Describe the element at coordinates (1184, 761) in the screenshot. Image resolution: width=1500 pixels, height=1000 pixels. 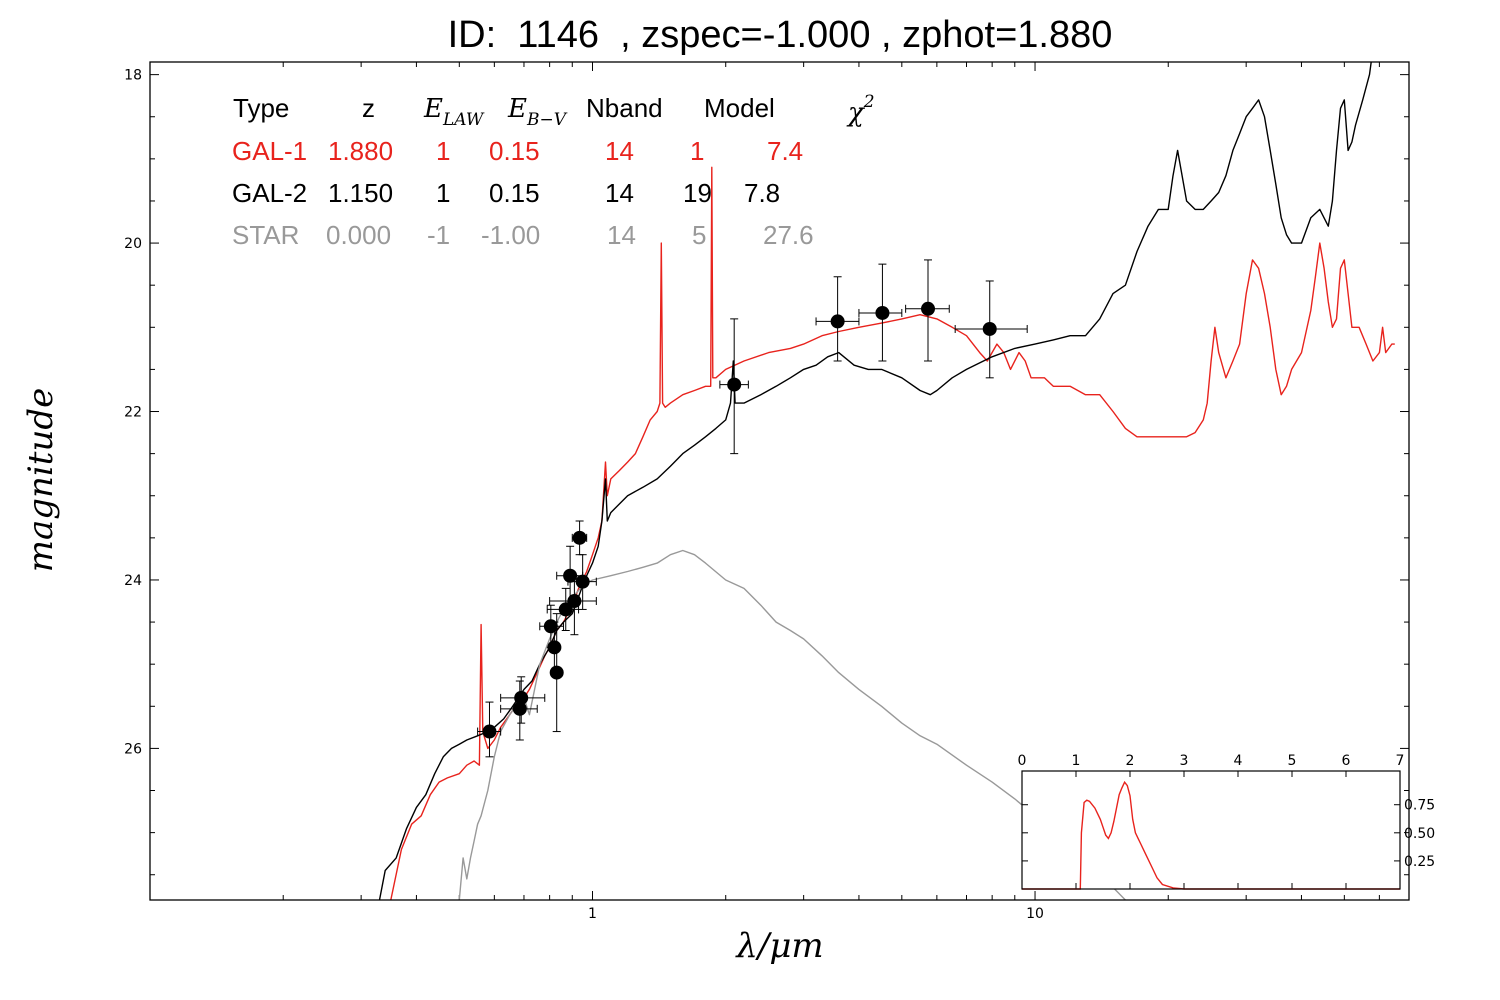
I see `inset-x-tick-label: 3` at that location.